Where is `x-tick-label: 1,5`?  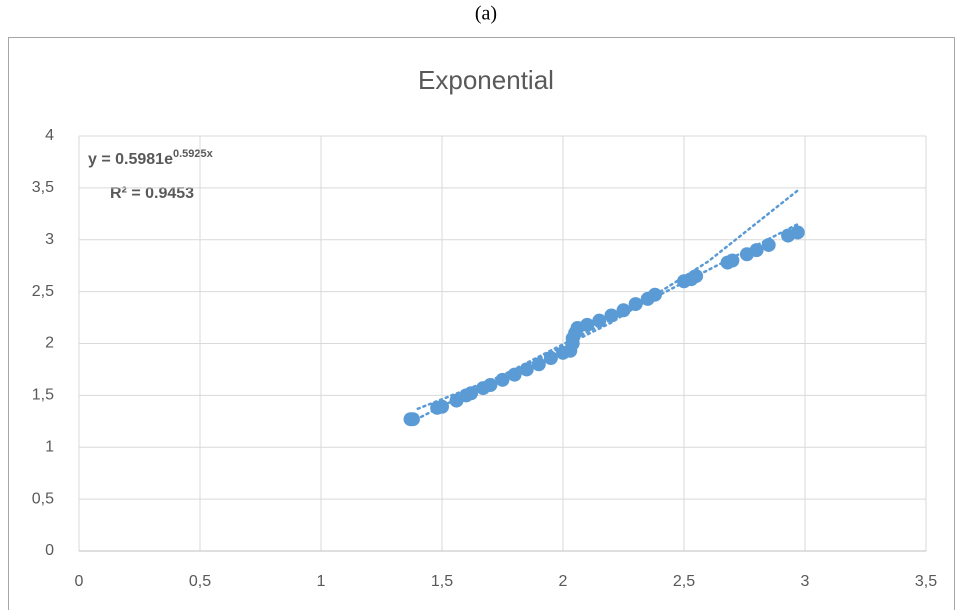 x-tick-label: 1,5 is located at coordinates (442, 581).